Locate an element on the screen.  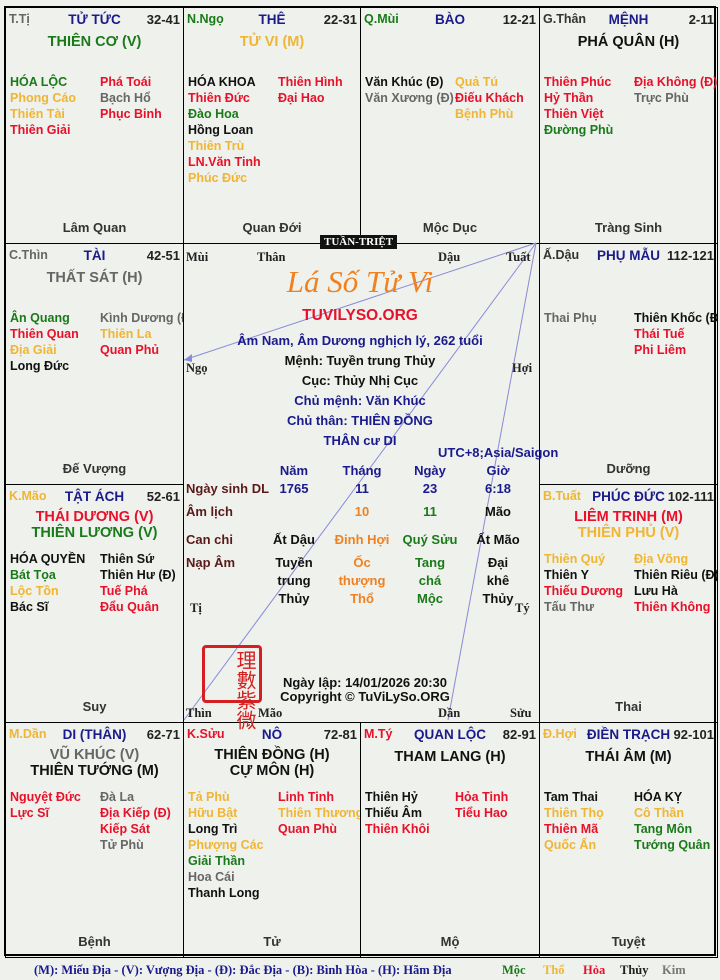
palace-header: TỬ TỨC T.Tị 32-41 is located at coordinates (94, 20).